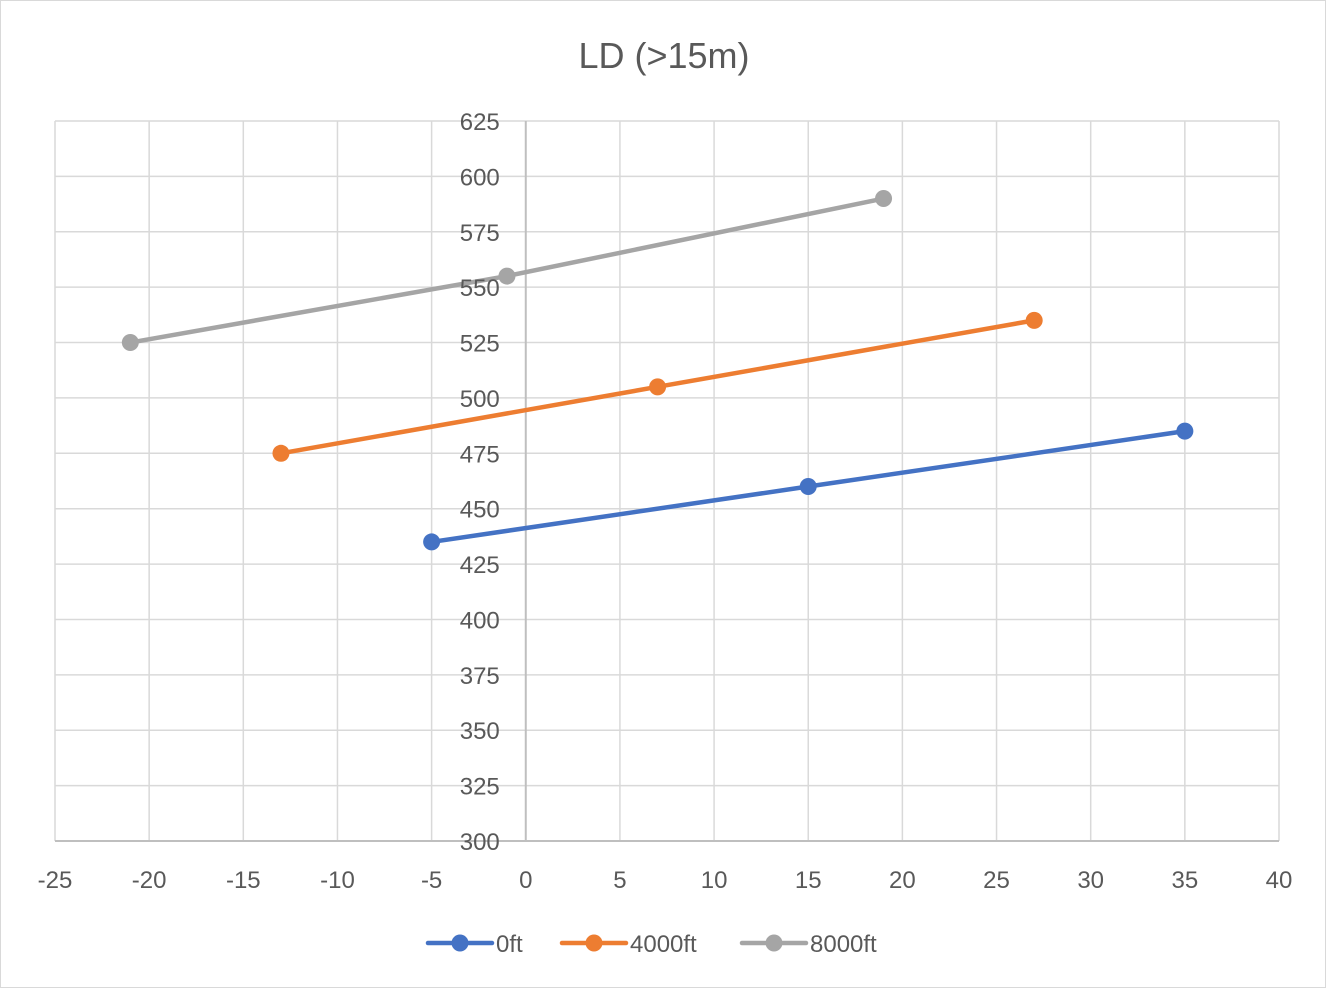 This screenshot has width=1326, height=989. Describe the element at coordinates (480, 122) in the screenshot. I see `y-tick-label: 625` at that location.